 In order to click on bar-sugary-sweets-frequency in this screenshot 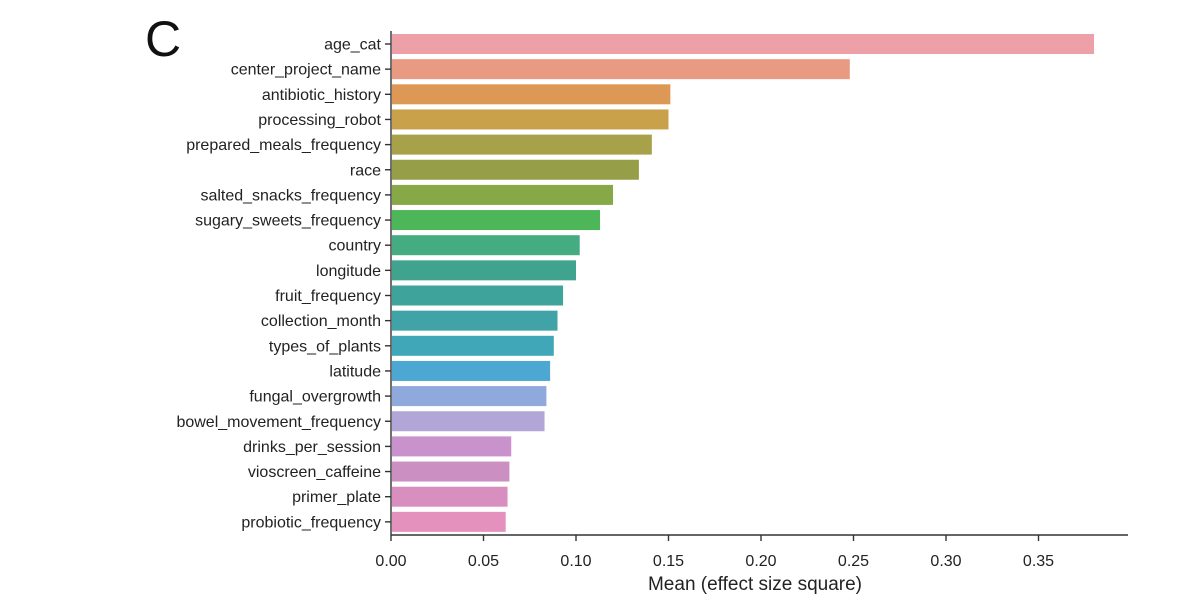, I will do `click(496, 220)`.